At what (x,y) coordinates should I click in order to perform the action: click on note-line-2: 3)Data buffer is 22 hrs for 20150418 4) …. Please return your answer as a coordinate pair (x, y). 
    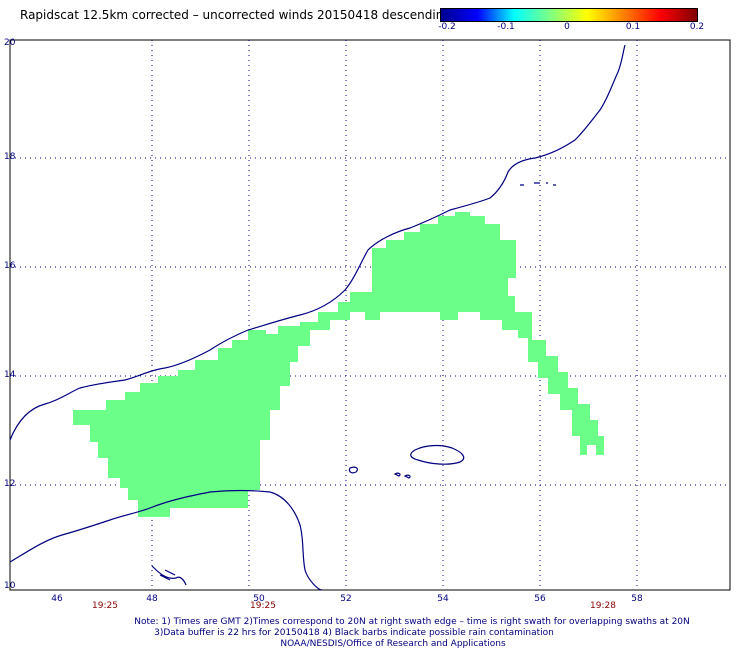
    Looking at the image, I should click on (354, 633).